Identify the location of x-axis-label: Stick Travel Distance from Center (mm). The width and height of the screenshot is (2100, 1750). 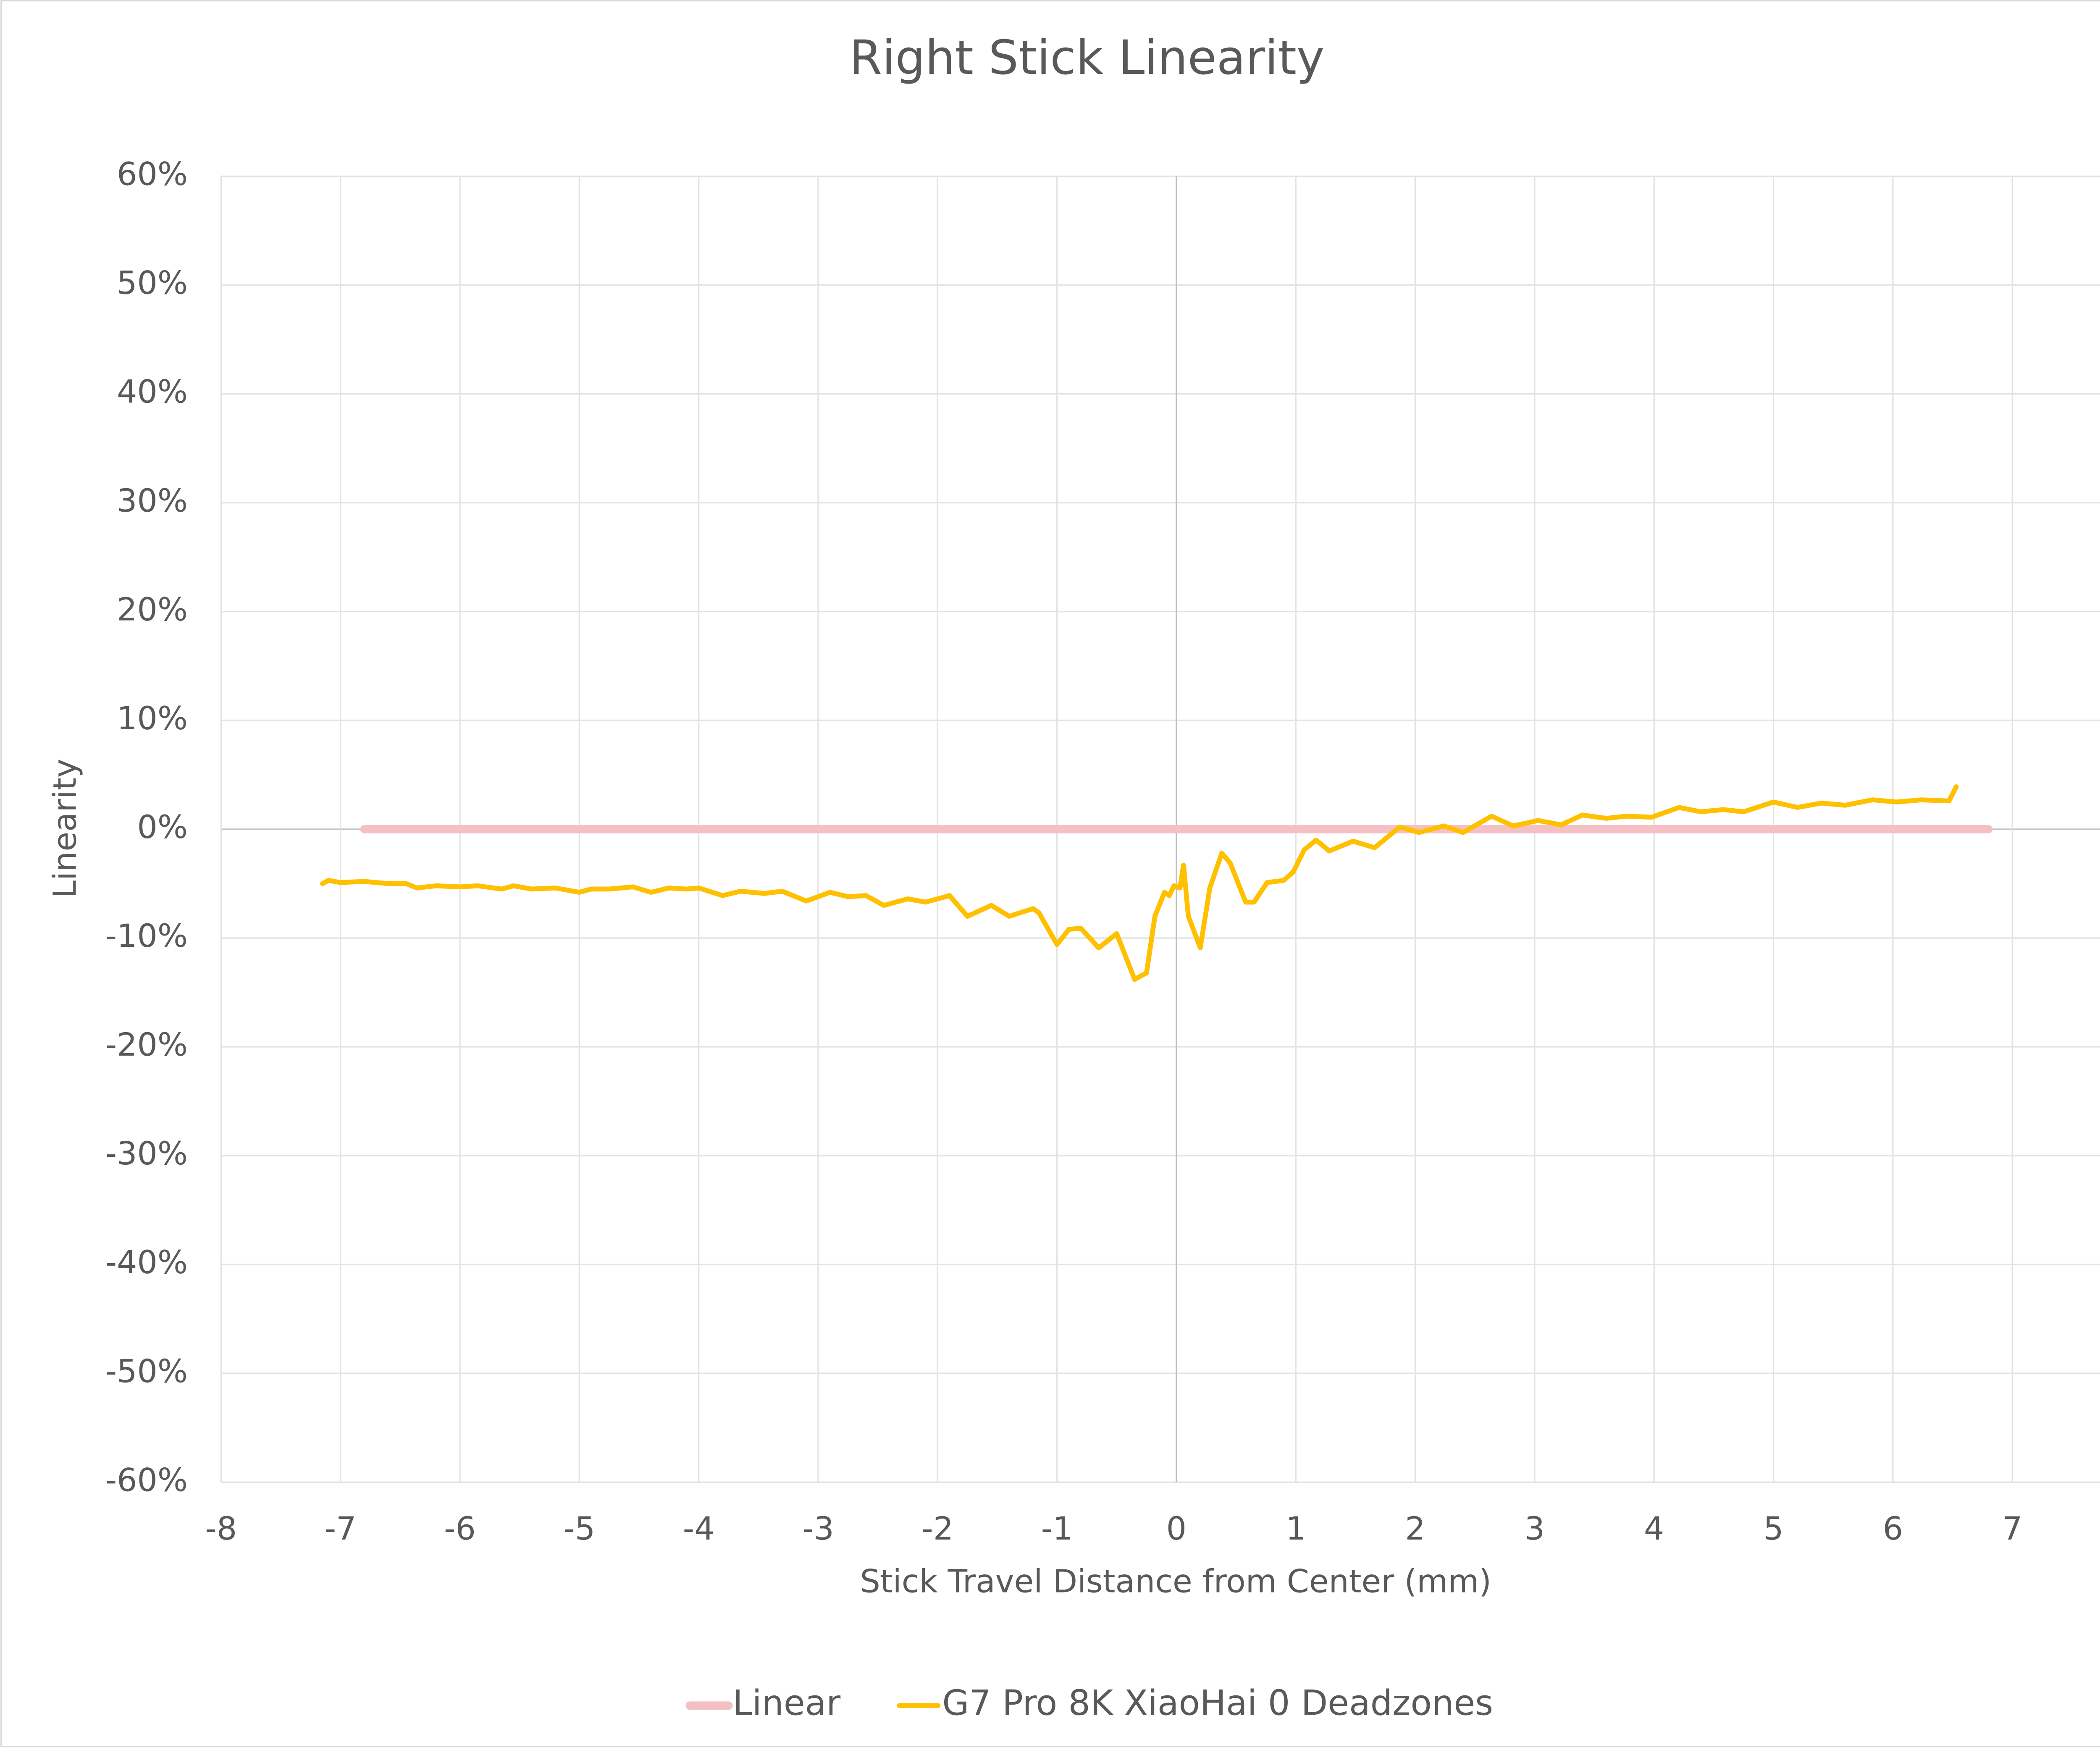
(1175, 1581).